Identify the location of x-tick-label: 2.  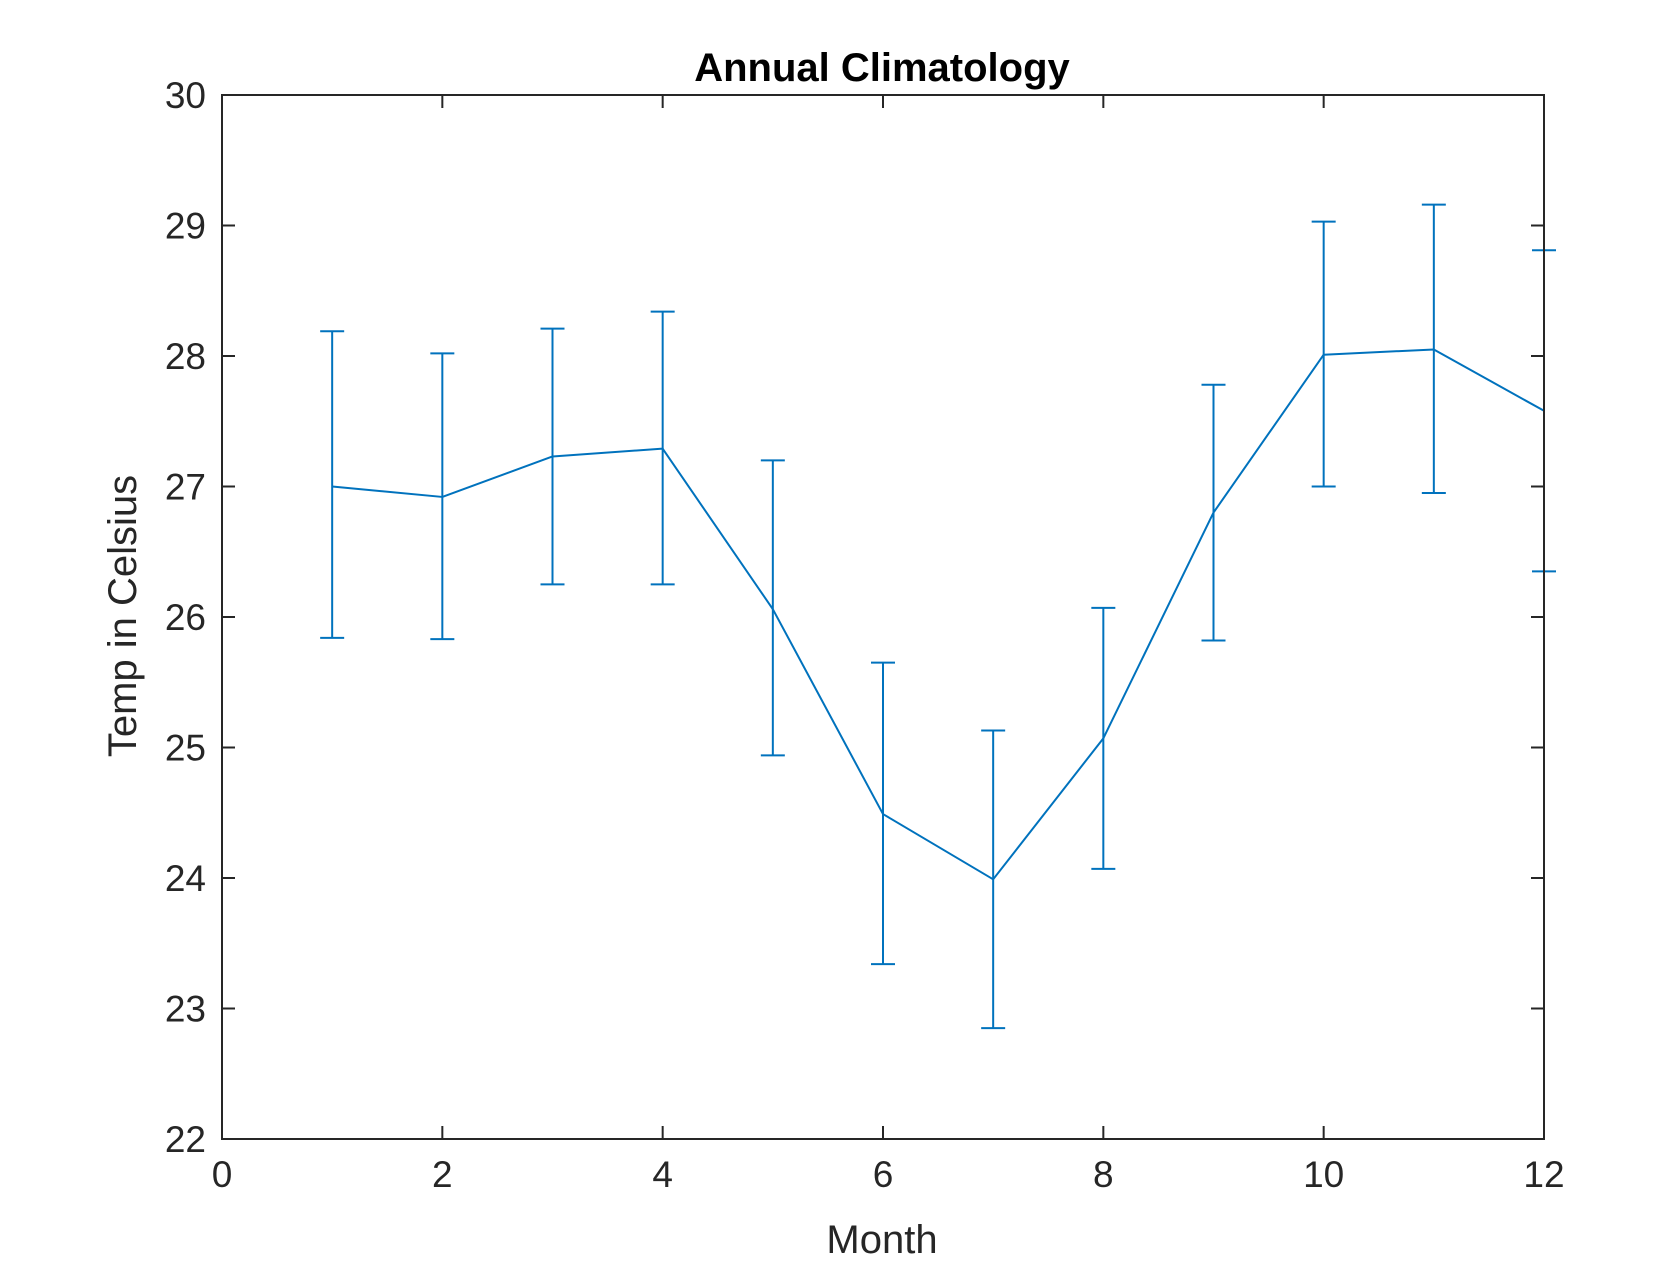
(442, 1174).